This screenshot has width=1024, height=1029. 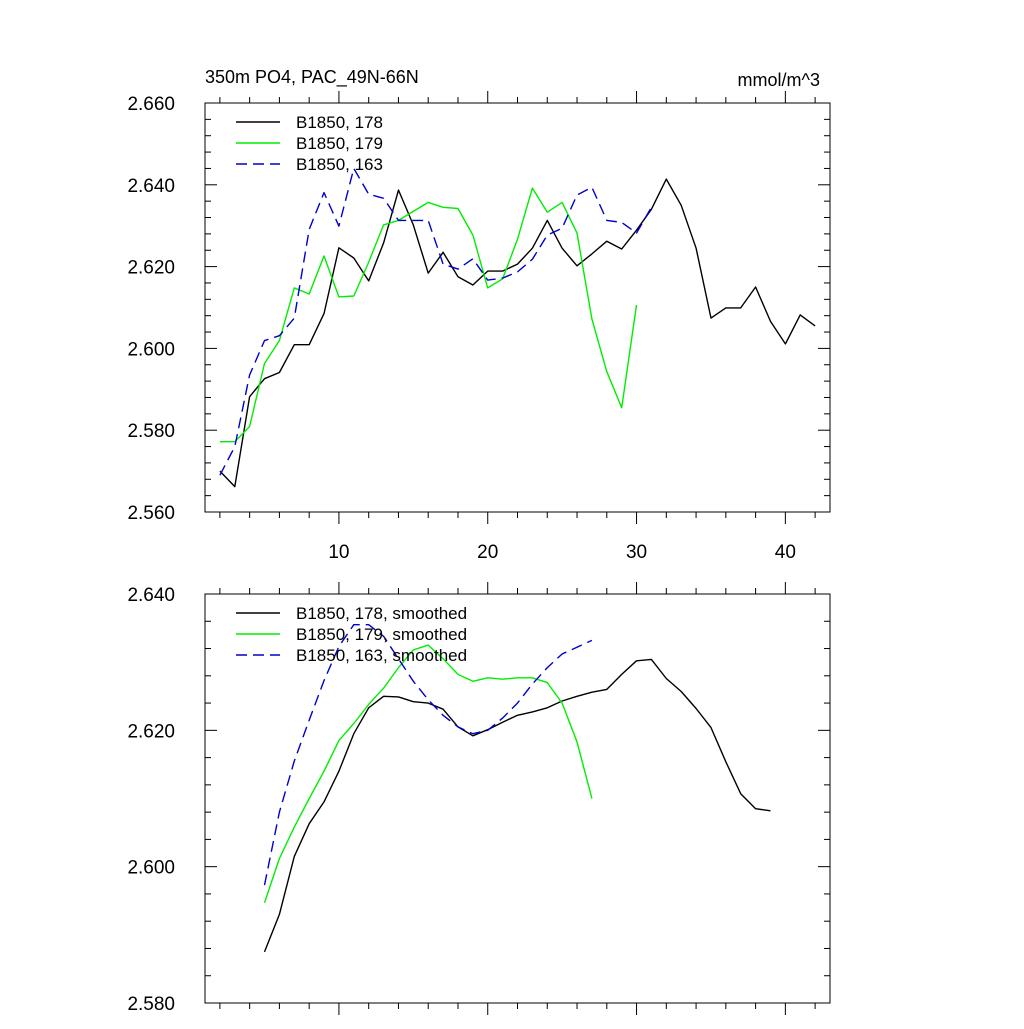 I want to click on bottom-ytick-label: 2.640, so click(x=151, y=595).